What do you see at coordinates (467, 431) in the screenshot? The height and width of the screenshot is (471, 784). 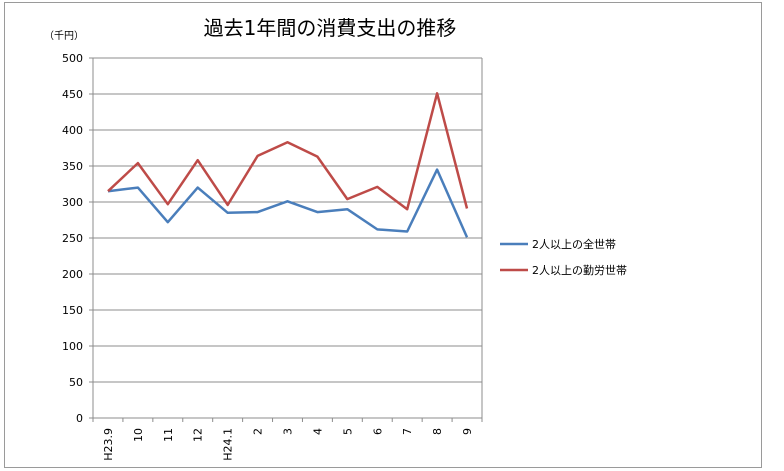 I see `x-tick-label: 9` at bounding box center [467, 431].